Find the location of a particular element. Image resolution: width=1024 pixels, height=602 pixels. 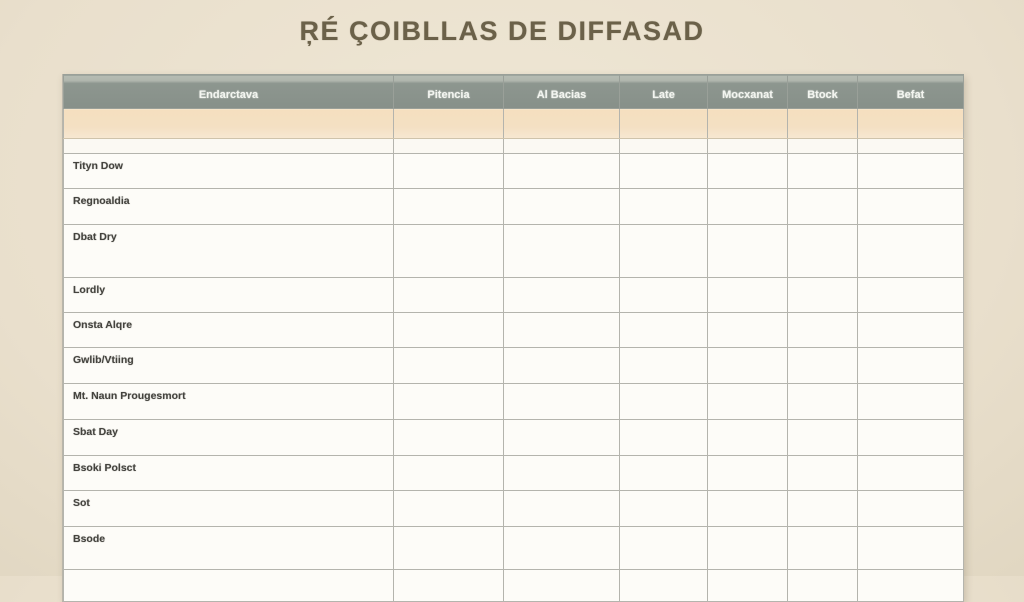

column-header-al-bacias: Al Bacias is located at coordinates (561, 91).